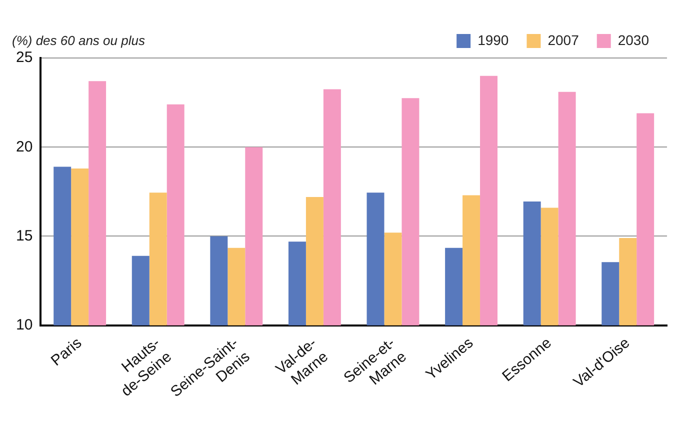 This screenshot has height=426, width=679. What do you see at coordinates (79, 40) in the screenshot?
I see `y-axis-title: (%) des 60 ans ou plus` at bounding box center [79, 40].